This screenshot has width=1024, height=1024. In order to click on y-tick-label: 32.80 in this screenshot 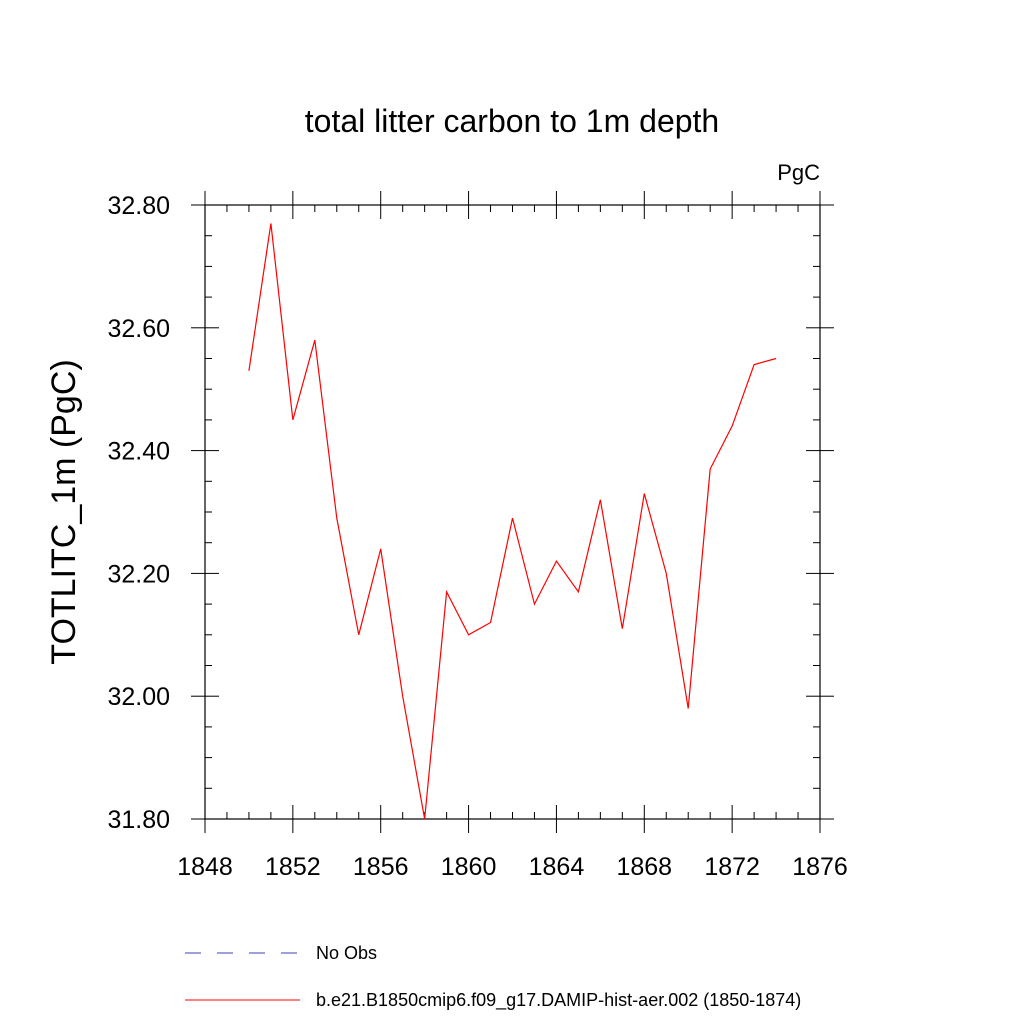, I will do `click(138, 206)`.